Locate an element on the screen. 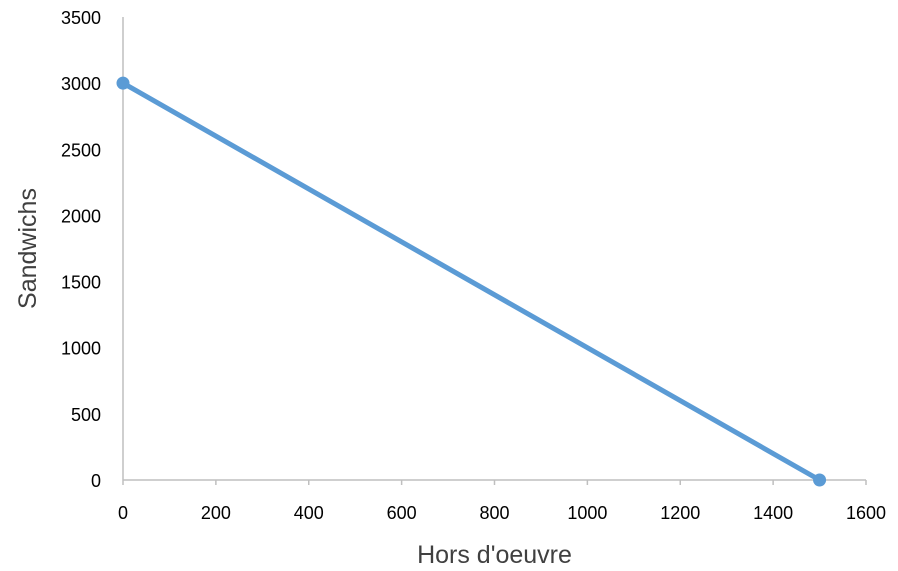 The height and width of the screenshot is (571, 898). x-tick-label: 800 is located at coordinates (494, 513).